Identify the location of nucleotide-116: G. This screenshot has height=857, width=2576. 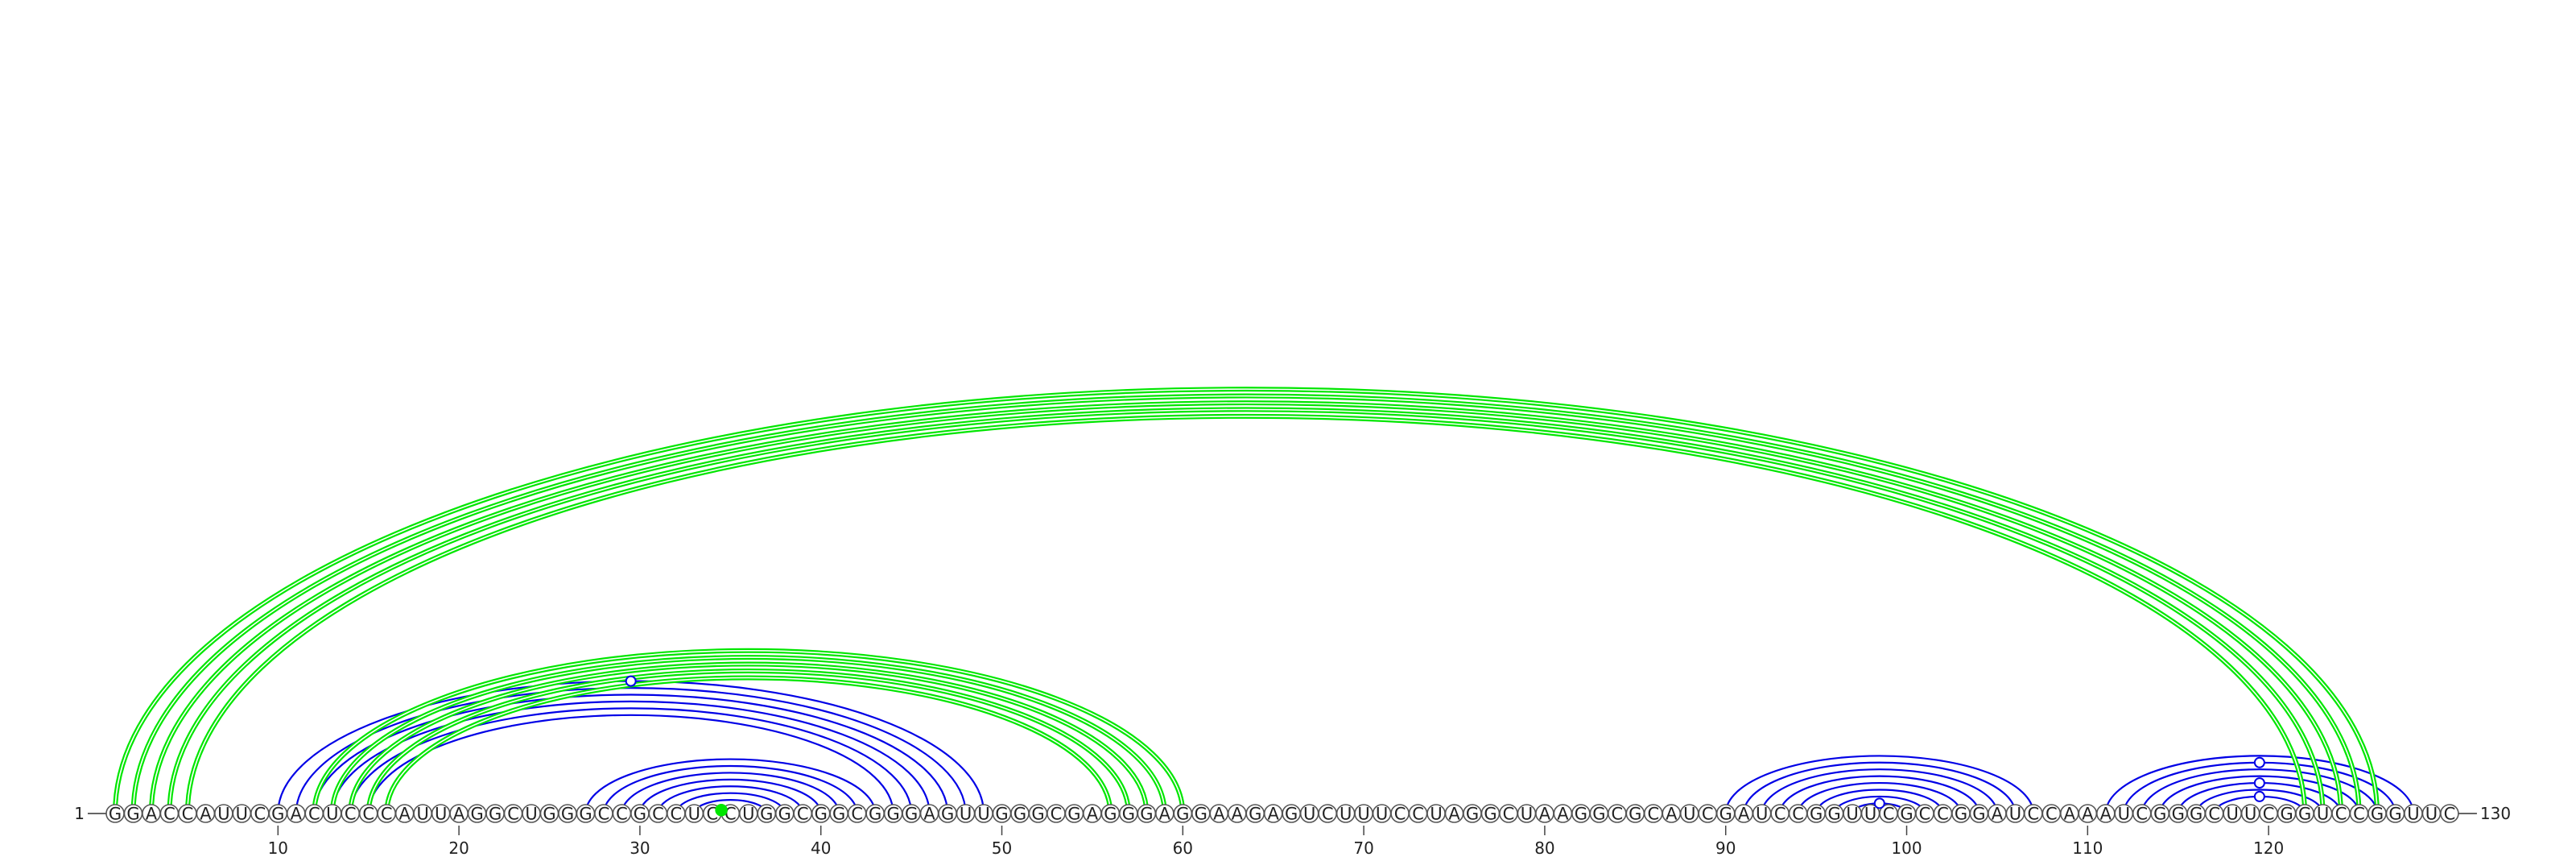
(2196, 814).